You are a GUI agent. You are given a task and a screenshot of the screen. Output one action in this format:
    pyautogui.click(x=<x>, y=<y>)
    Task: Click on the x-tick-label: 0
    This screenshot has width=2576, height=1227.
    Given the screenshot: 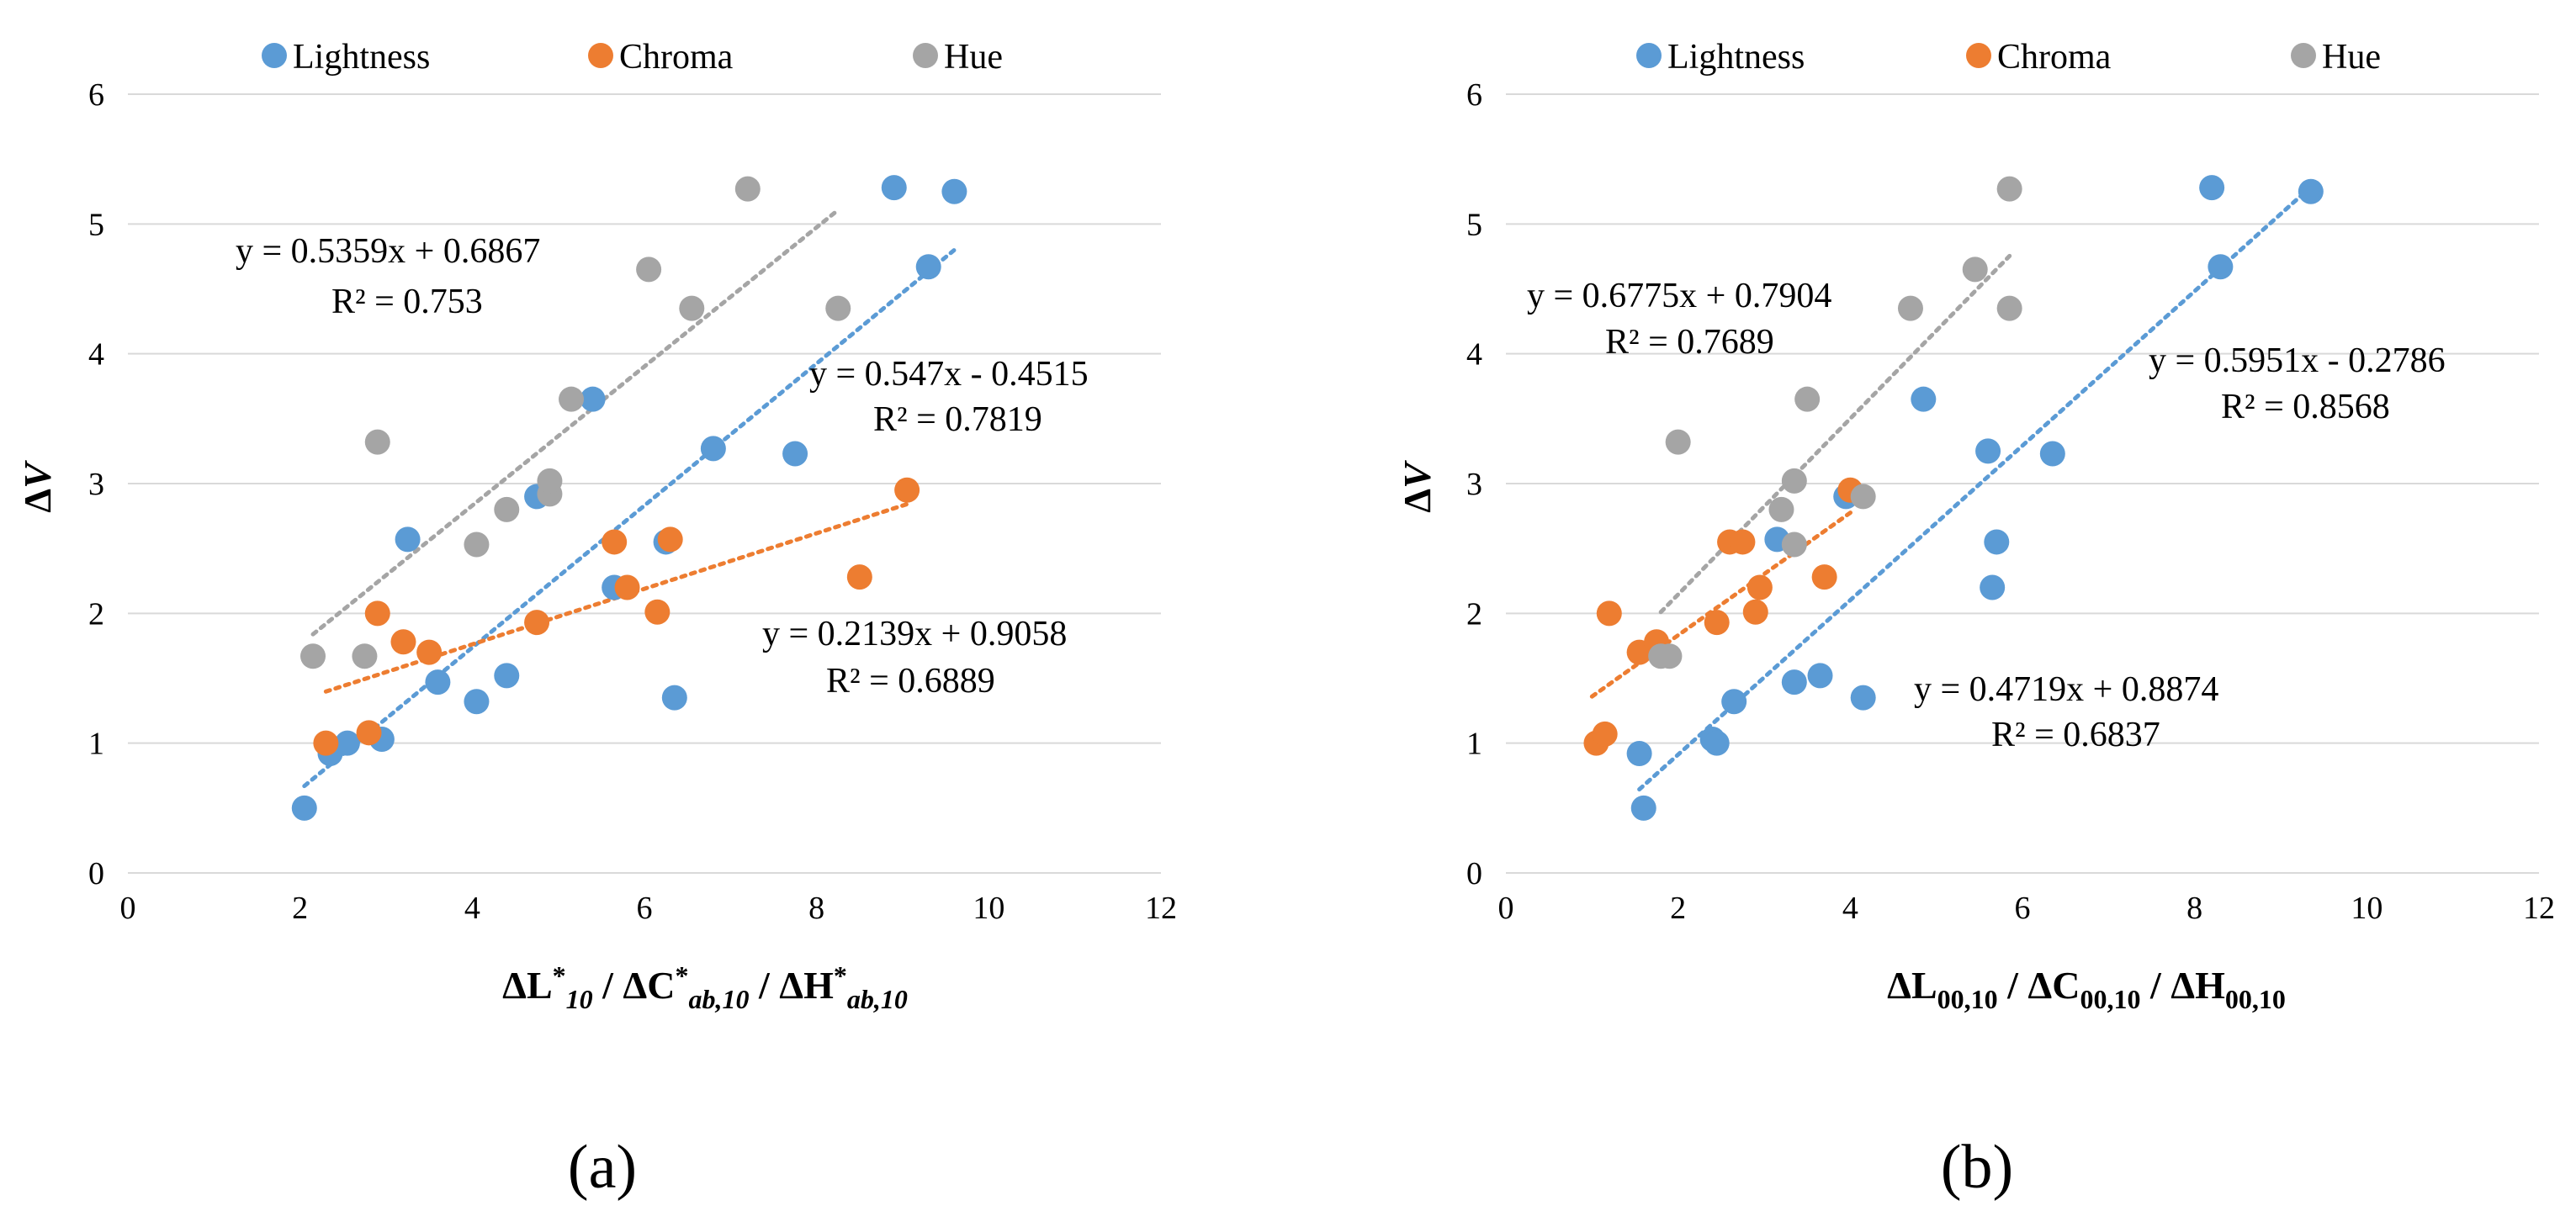 What is the action you would take?
    pyautogui.click(x=128, y=908)
    